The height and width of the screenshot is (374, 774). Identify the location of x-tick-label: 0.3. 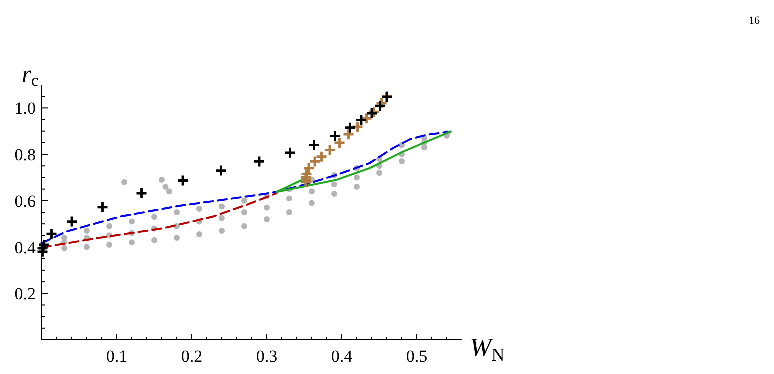
(267, 356).